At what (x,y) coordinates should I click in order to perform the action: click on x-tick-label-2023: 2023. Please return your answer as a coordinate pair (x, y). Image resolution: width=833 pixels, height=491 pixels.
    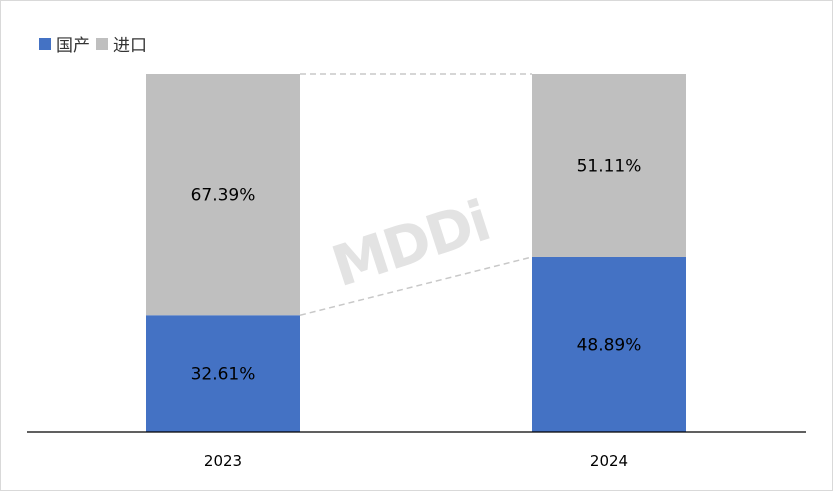
    Looking at the image, I should click on (223, 461).